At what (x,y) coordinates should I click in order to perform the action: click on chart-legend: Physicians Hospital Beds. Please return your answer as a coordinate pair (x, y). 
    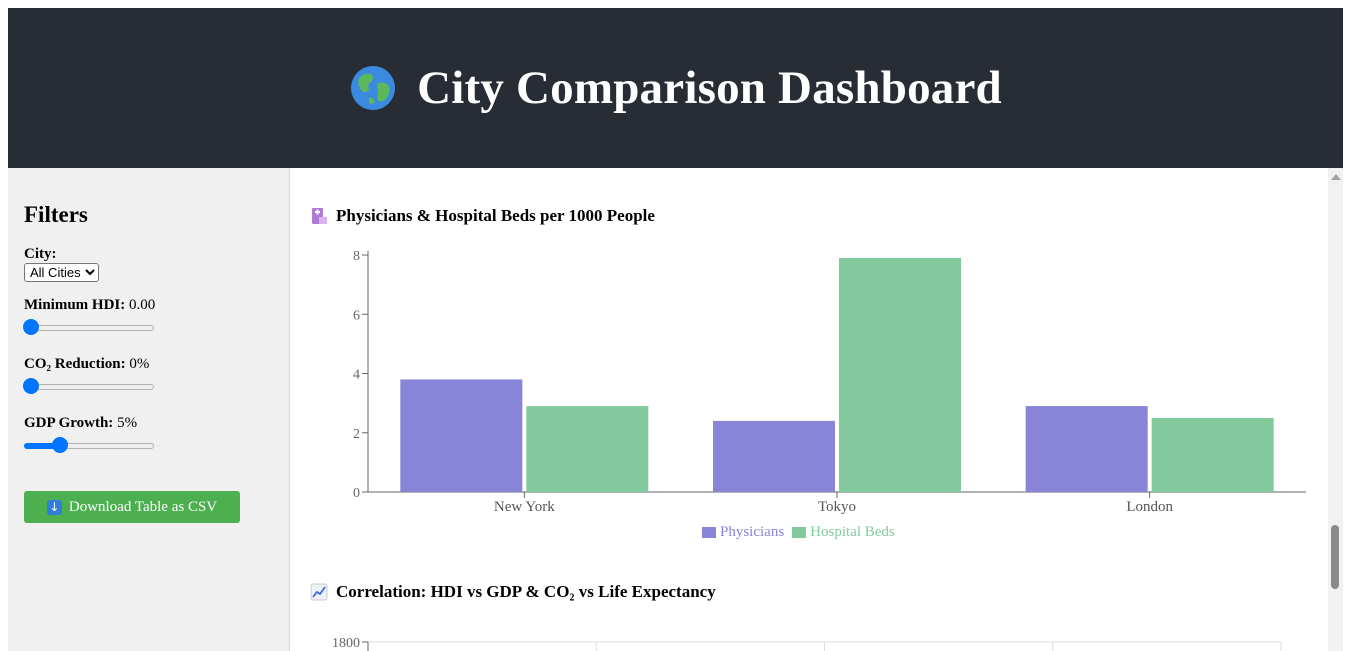
    Looking at the image, I should click on (798, 532).